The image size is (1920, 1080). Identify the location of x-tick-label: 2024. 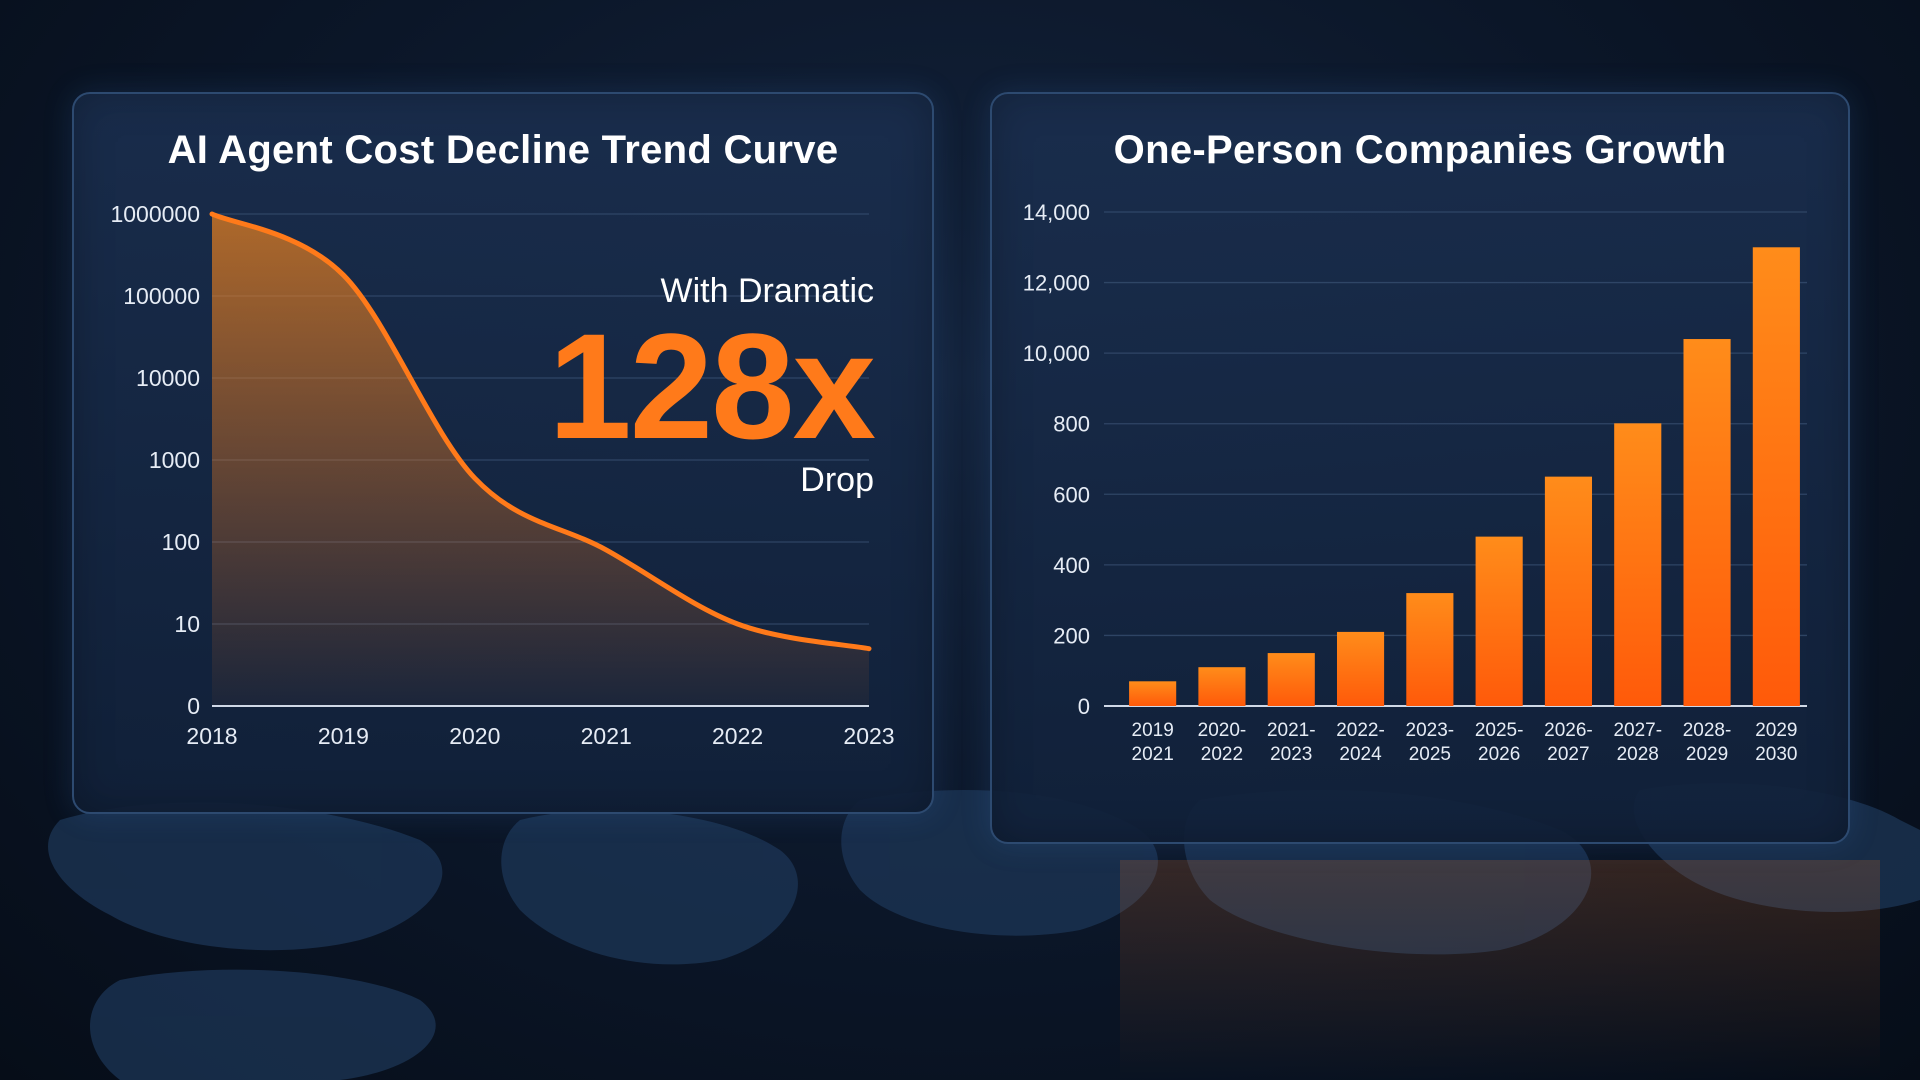
(1360, 754).